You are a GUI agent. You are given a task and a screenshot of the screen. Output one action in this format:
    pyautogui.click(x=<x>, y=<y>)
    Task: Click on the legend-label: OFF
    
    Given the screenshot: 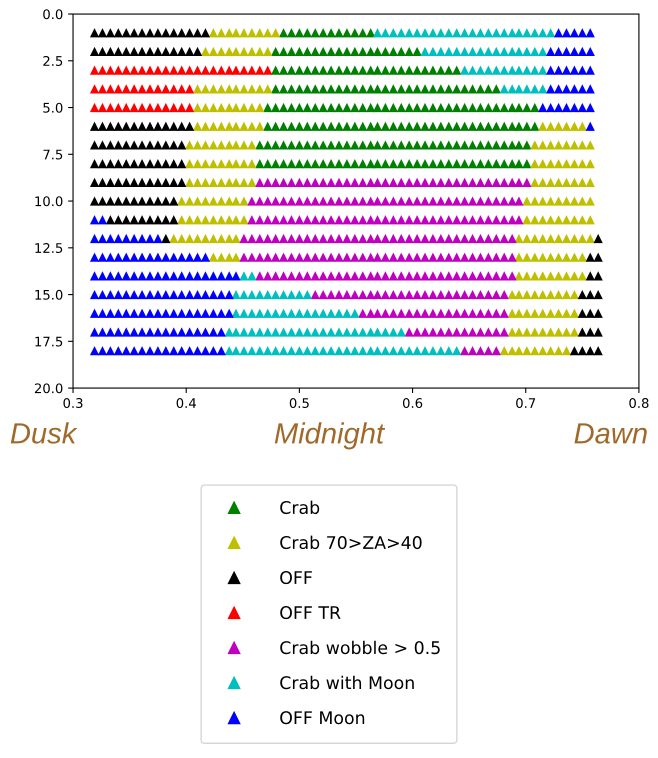 What is the action you would take?
    pyautogui.click(x=296, y=577)
    